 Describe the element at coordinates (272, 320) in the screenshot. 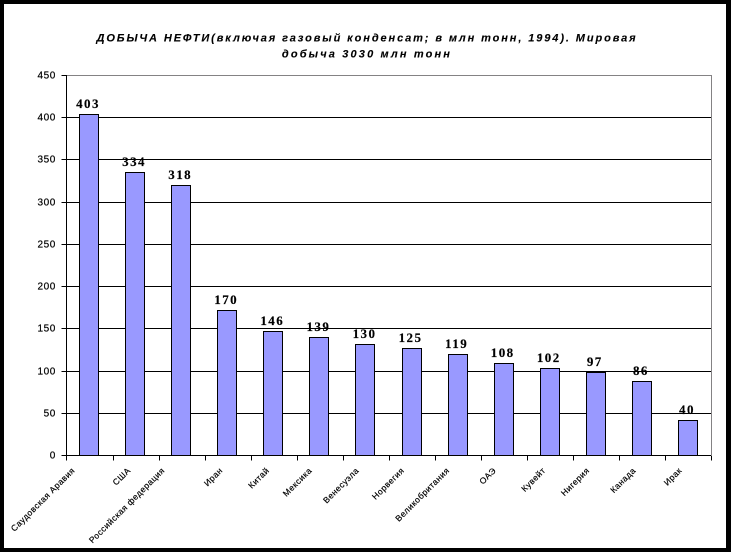

I see `svg-text: 146` at that location.